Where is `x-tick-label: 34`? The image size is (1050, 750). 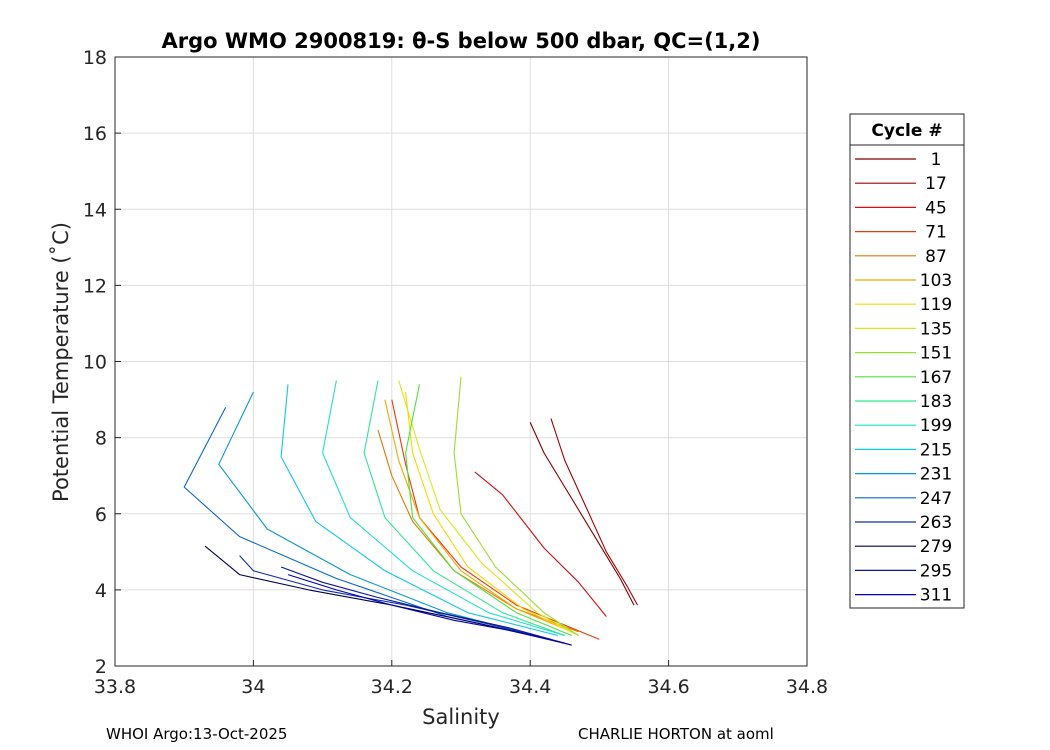 x-tick-label: 34 is located at coordinates (253, 687).